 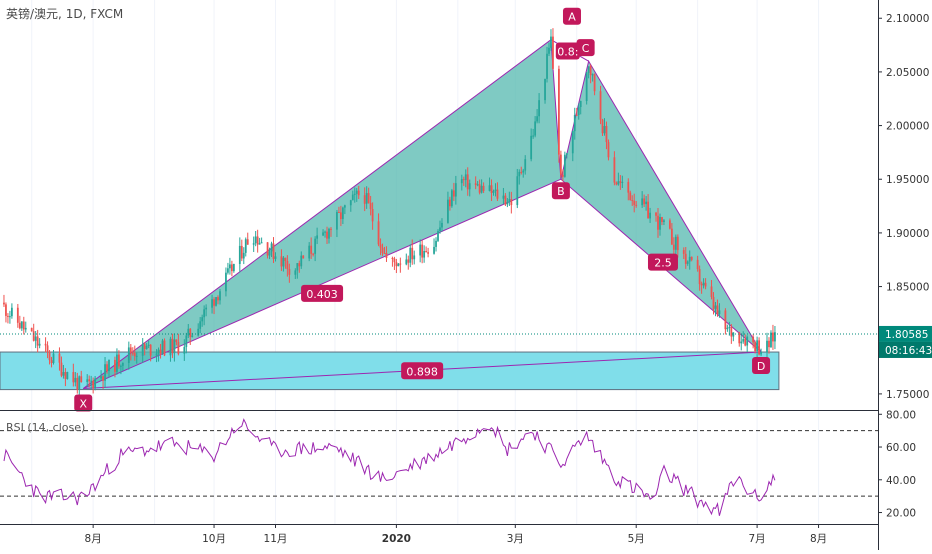 What do you see at coordinates (567, 51) in the screenshot?
I see `ratio-ac-label-text: 0.8:` at bounding box center [567, 51].